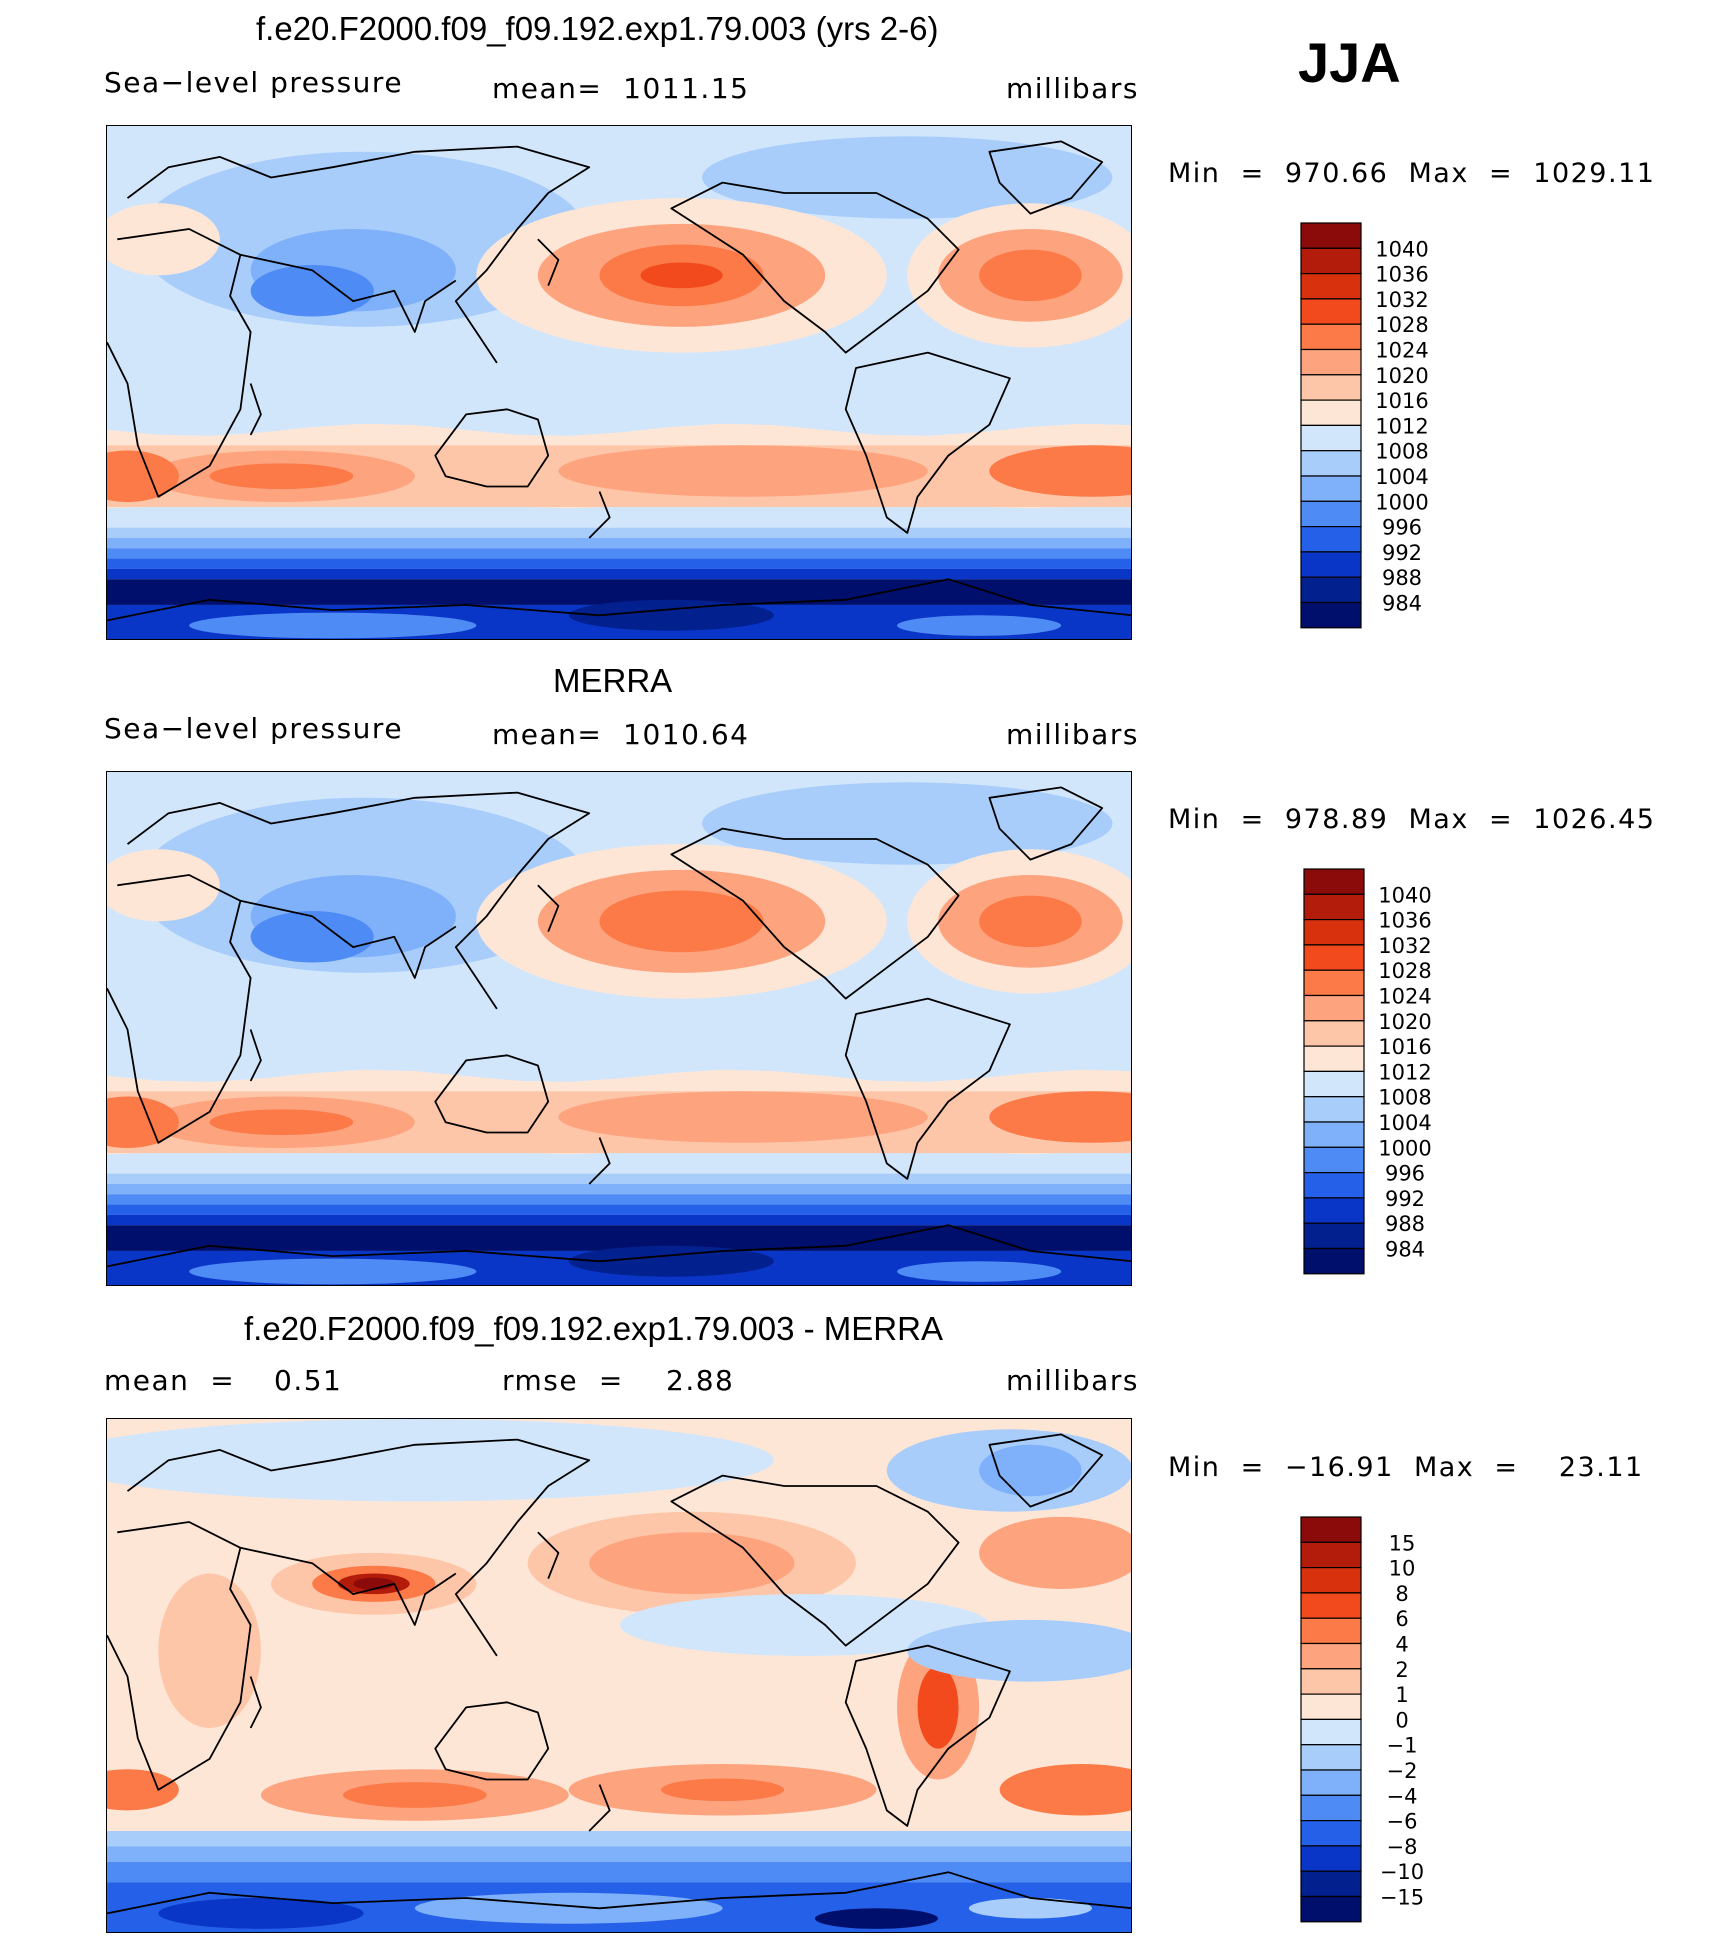  What do you see at coordinates (621, 88) in the screenshot?
I see `panel1-mean: mean= 1011.15` at bounding box center [621, 88].